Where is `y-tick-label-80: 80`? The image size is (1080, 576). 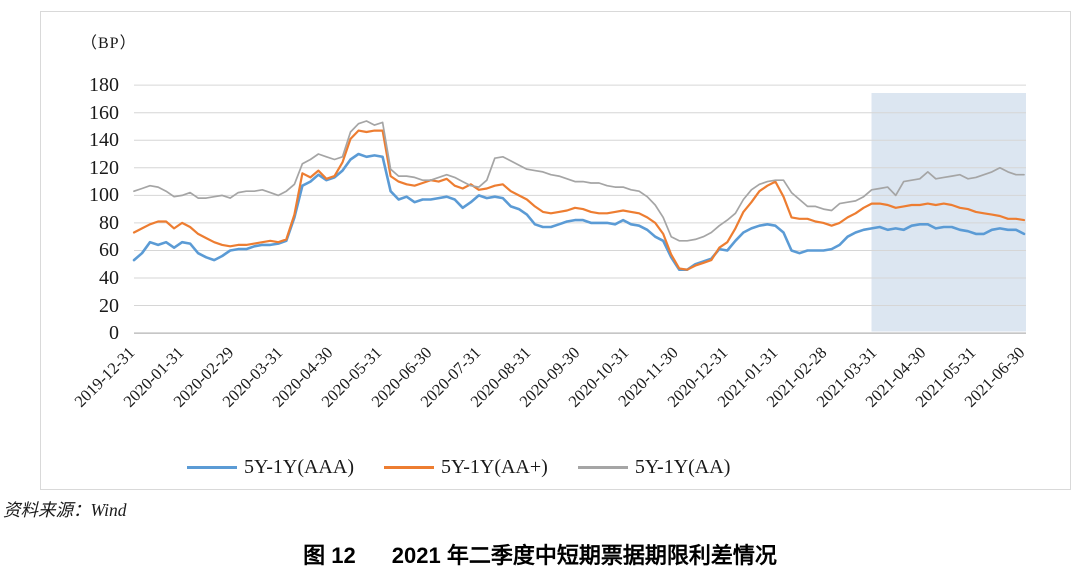 y-tick-label-80: 80 is located at coordinates (109, 222).